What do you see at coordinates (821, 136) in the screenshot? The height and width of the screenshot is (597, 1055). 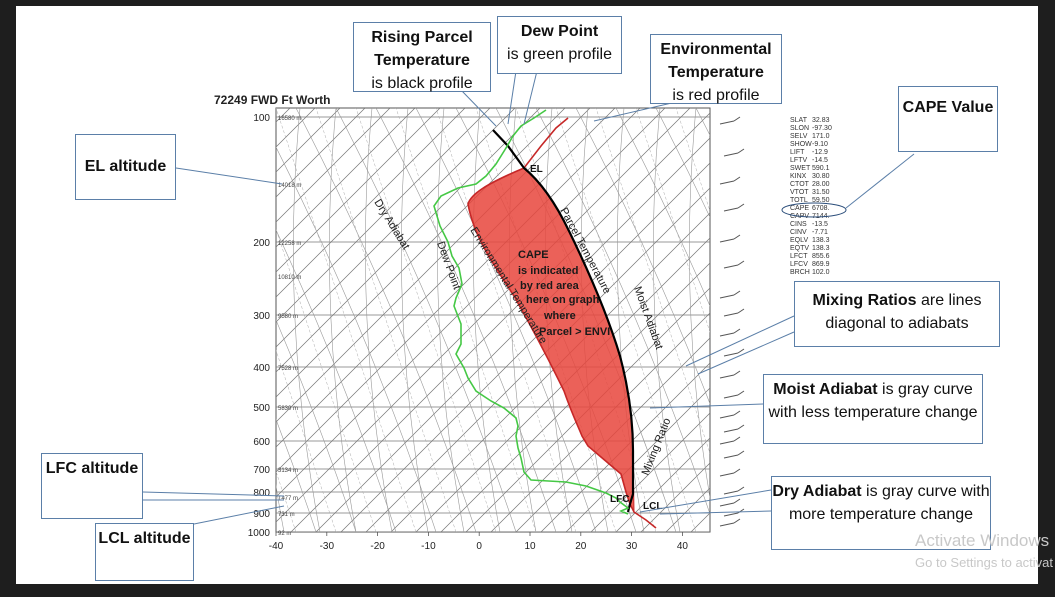 I see `index-value: 171.0` at bounding box center [821, 136].